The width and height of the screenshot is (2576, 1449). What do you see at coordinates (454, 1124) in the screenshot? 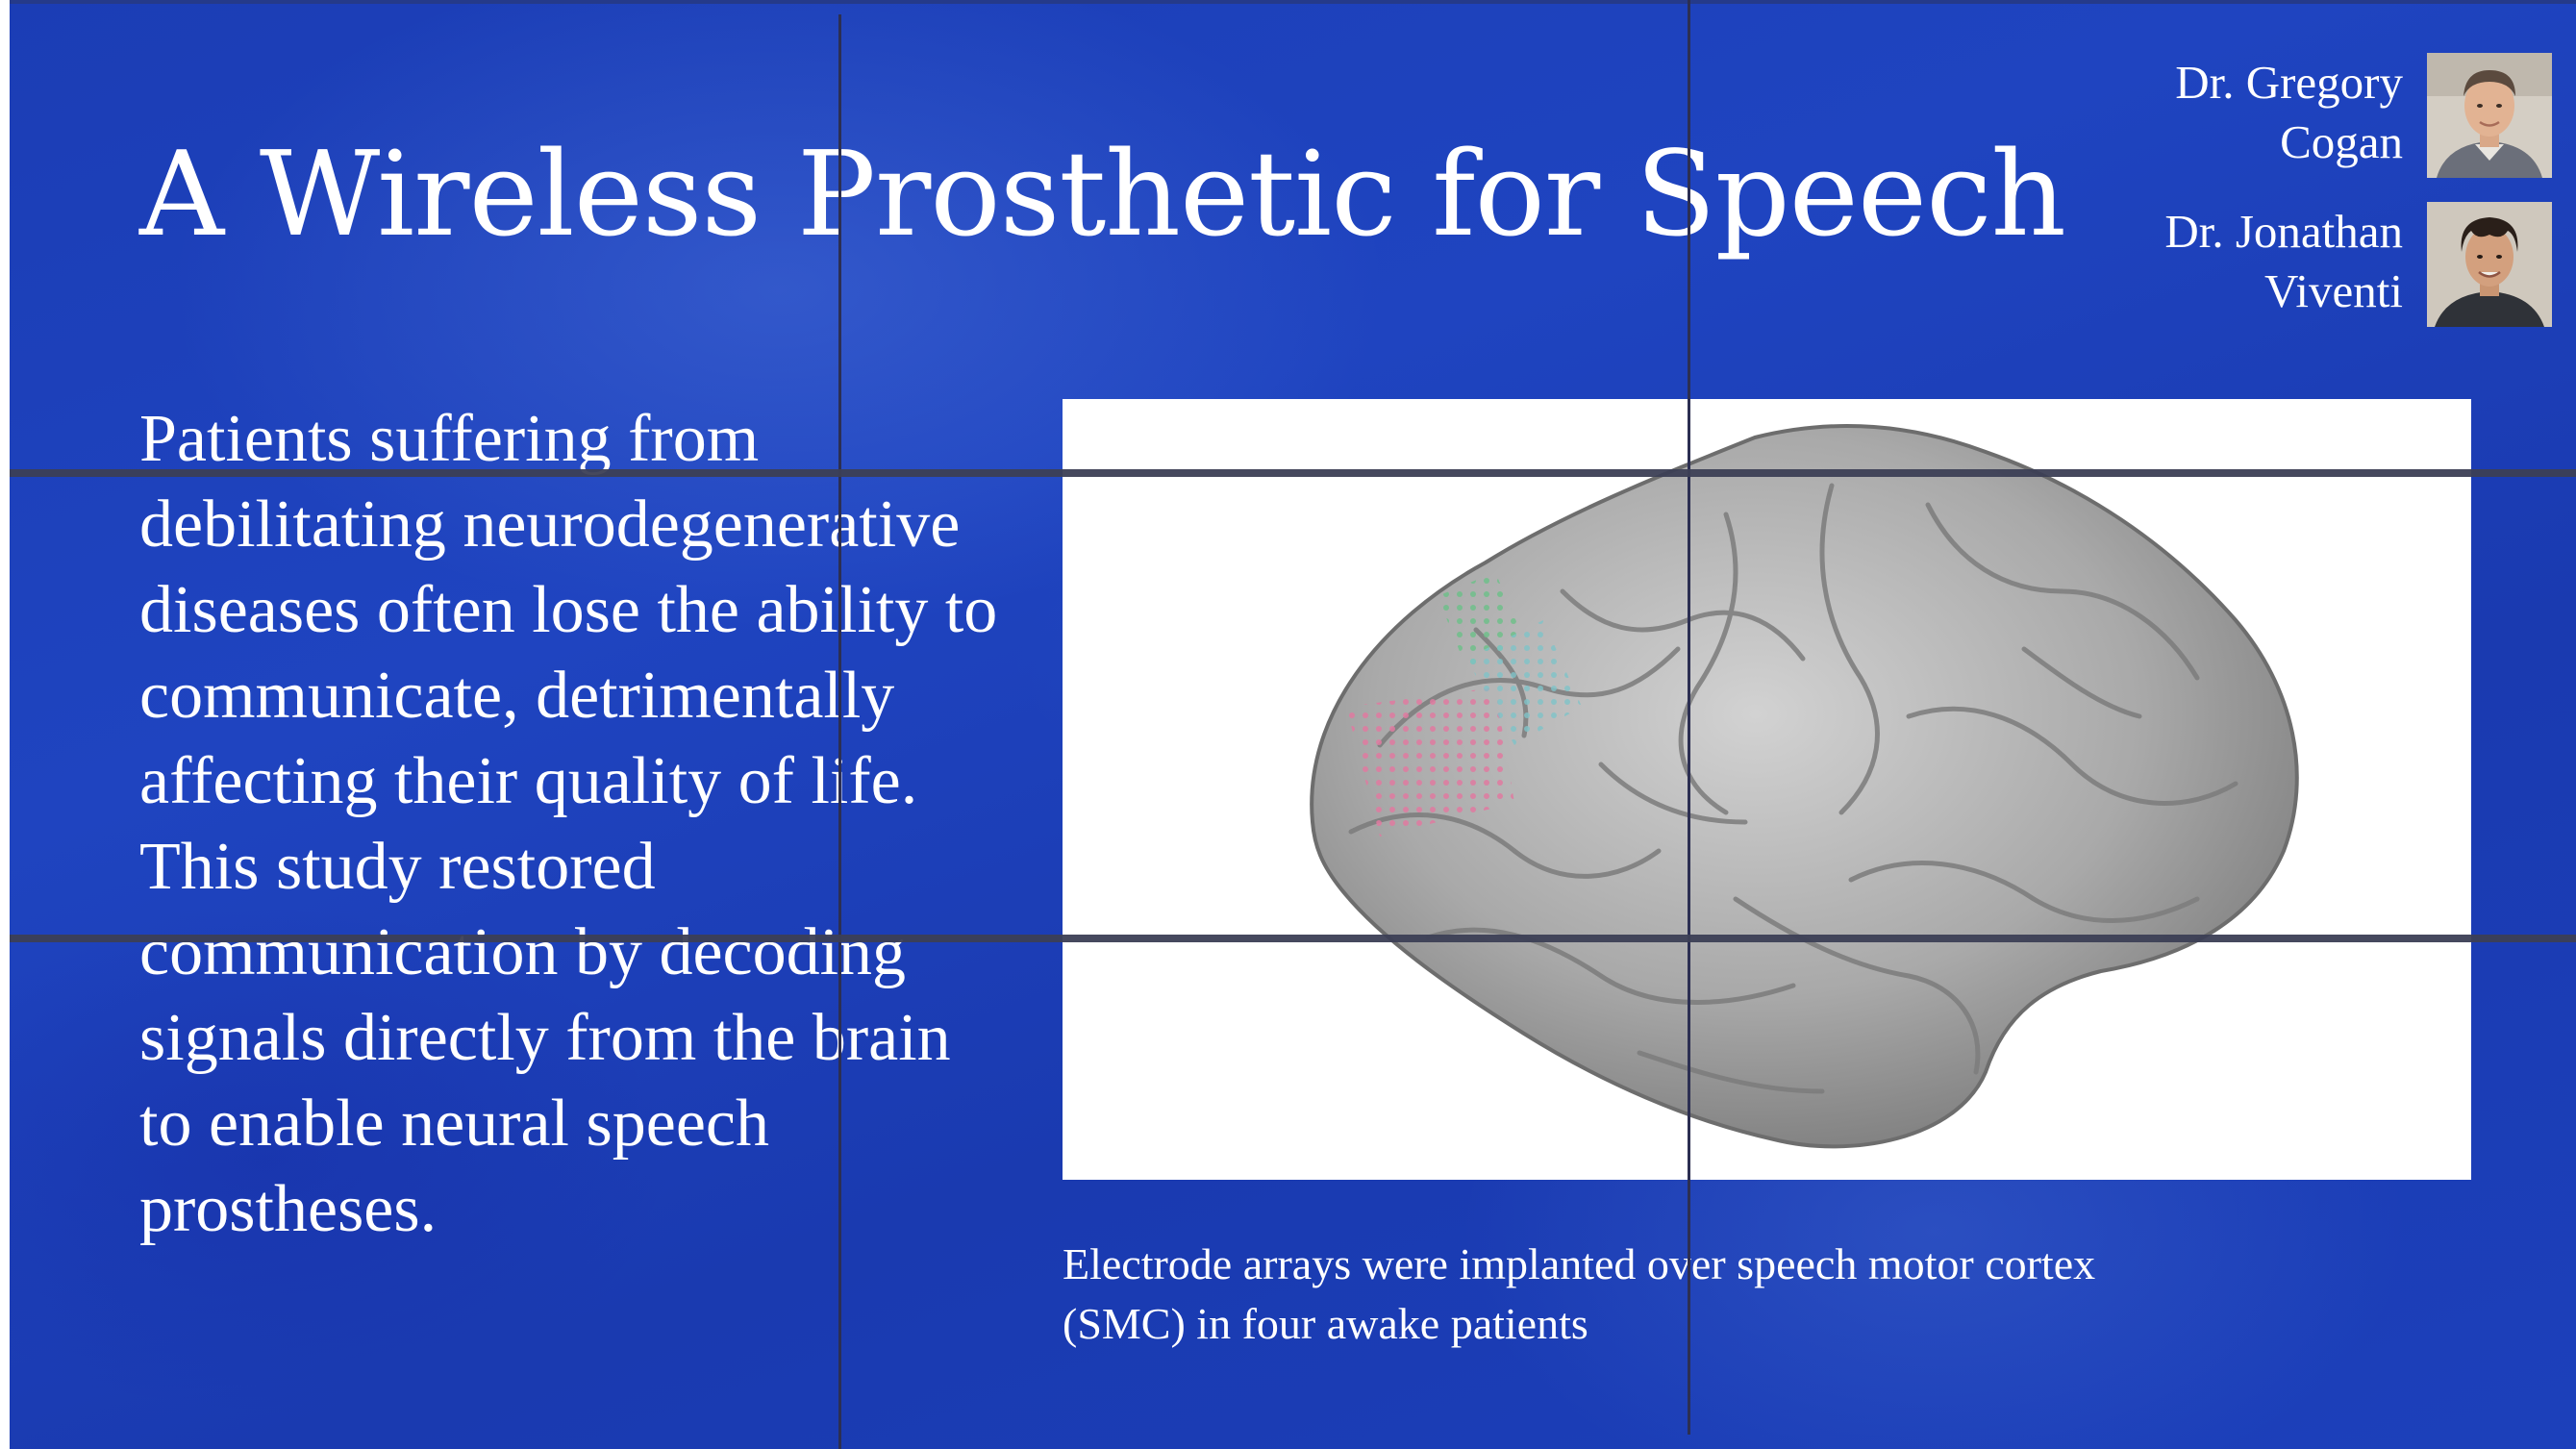
I see `body-line: to enable neural speech` at bounding box center [454, 1124].